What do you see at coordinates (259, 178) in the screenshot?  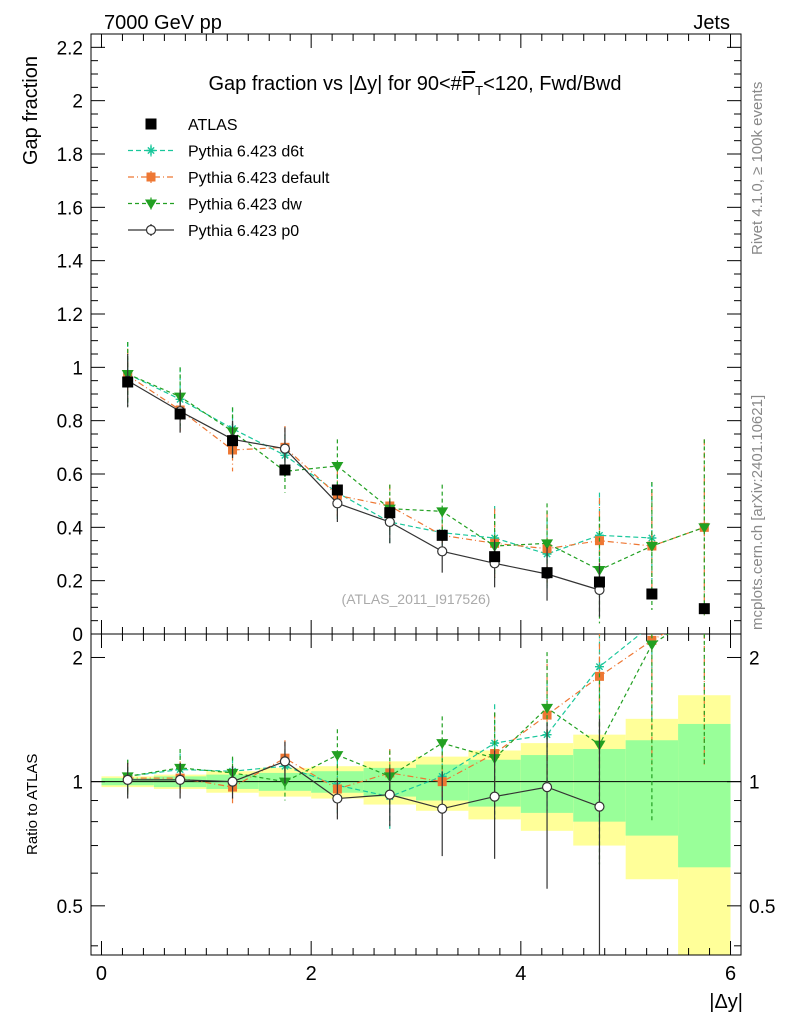 I see `legend-label: Pythia 6.423 default` at bounding box center [259, 178].